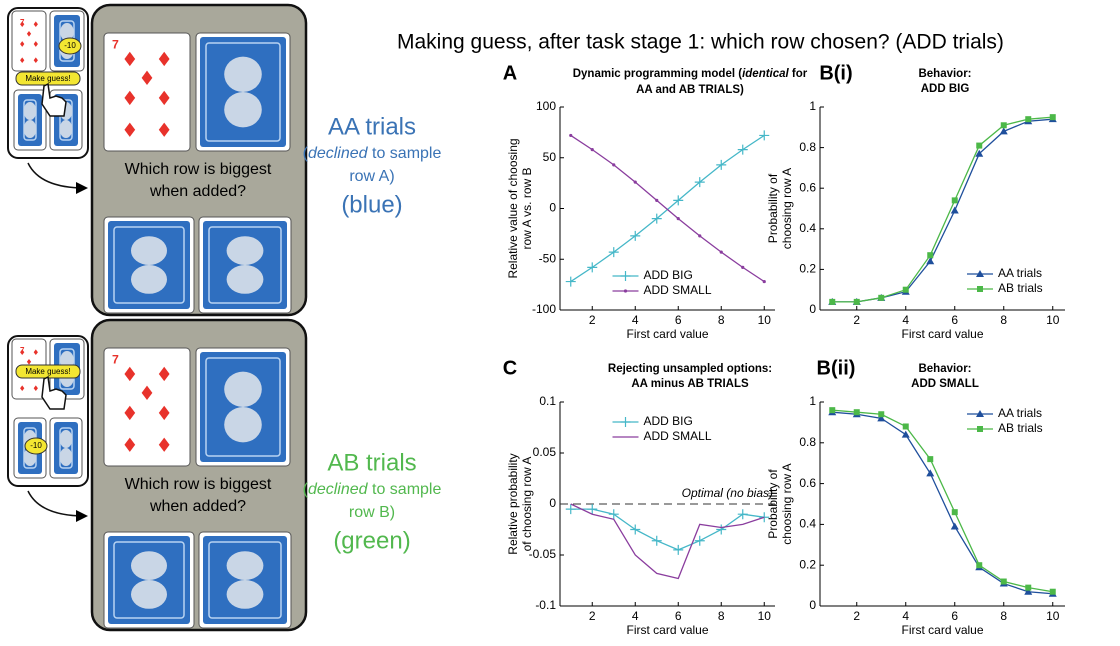  Describe the element at coordinates (667, 208) in the screenshot. I see `series-line` at that location.